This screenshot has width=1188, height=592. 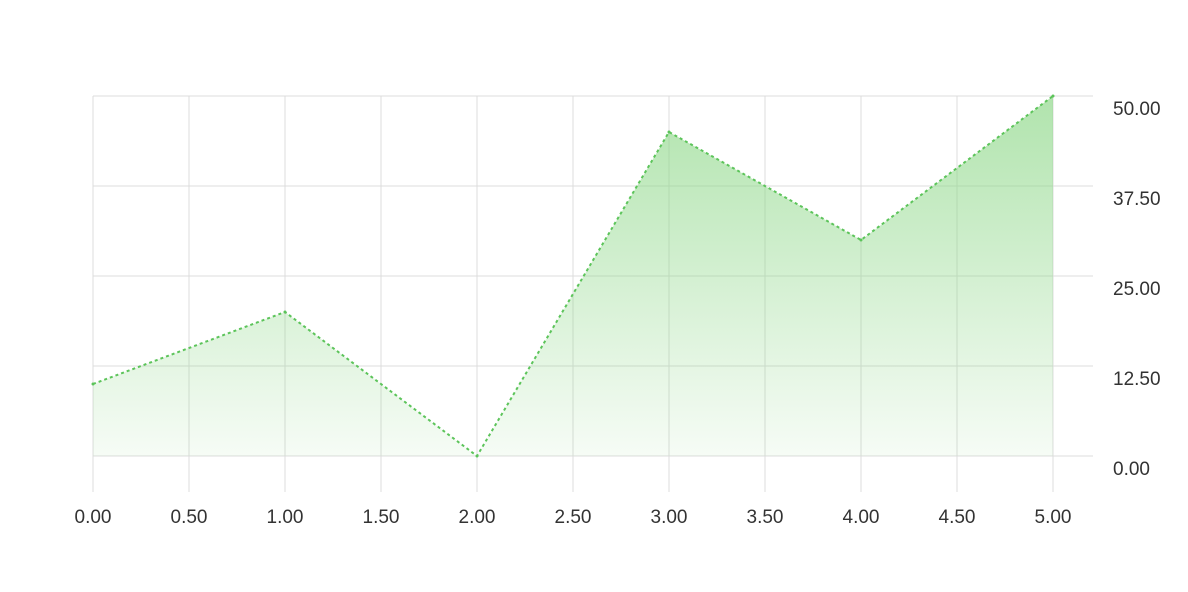 I want to click on x-tick-label: 4.50, so click(x=957, y=517).